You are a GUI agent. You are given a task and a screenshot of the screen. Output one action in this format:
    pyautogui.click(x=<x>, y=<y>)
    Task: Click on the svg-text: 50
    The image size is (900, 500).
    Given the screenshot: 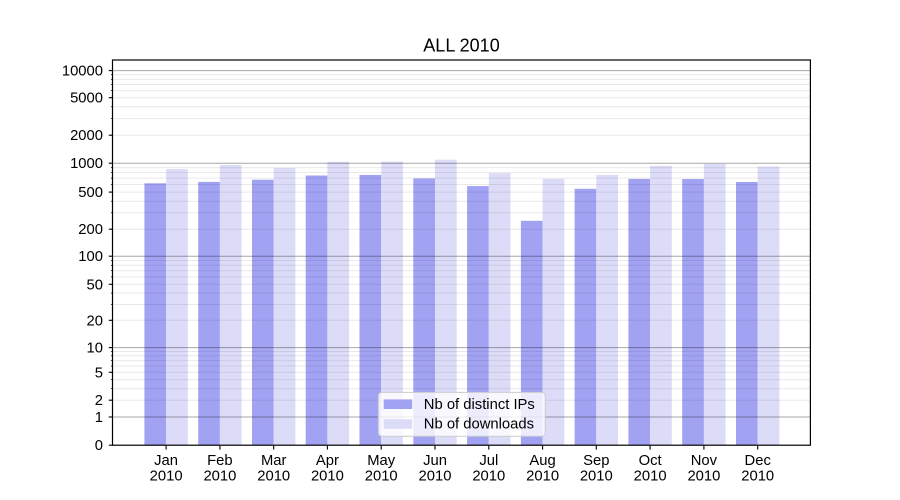 What is the action you would take?
    pyautogui.click(x=95, y=285)
    